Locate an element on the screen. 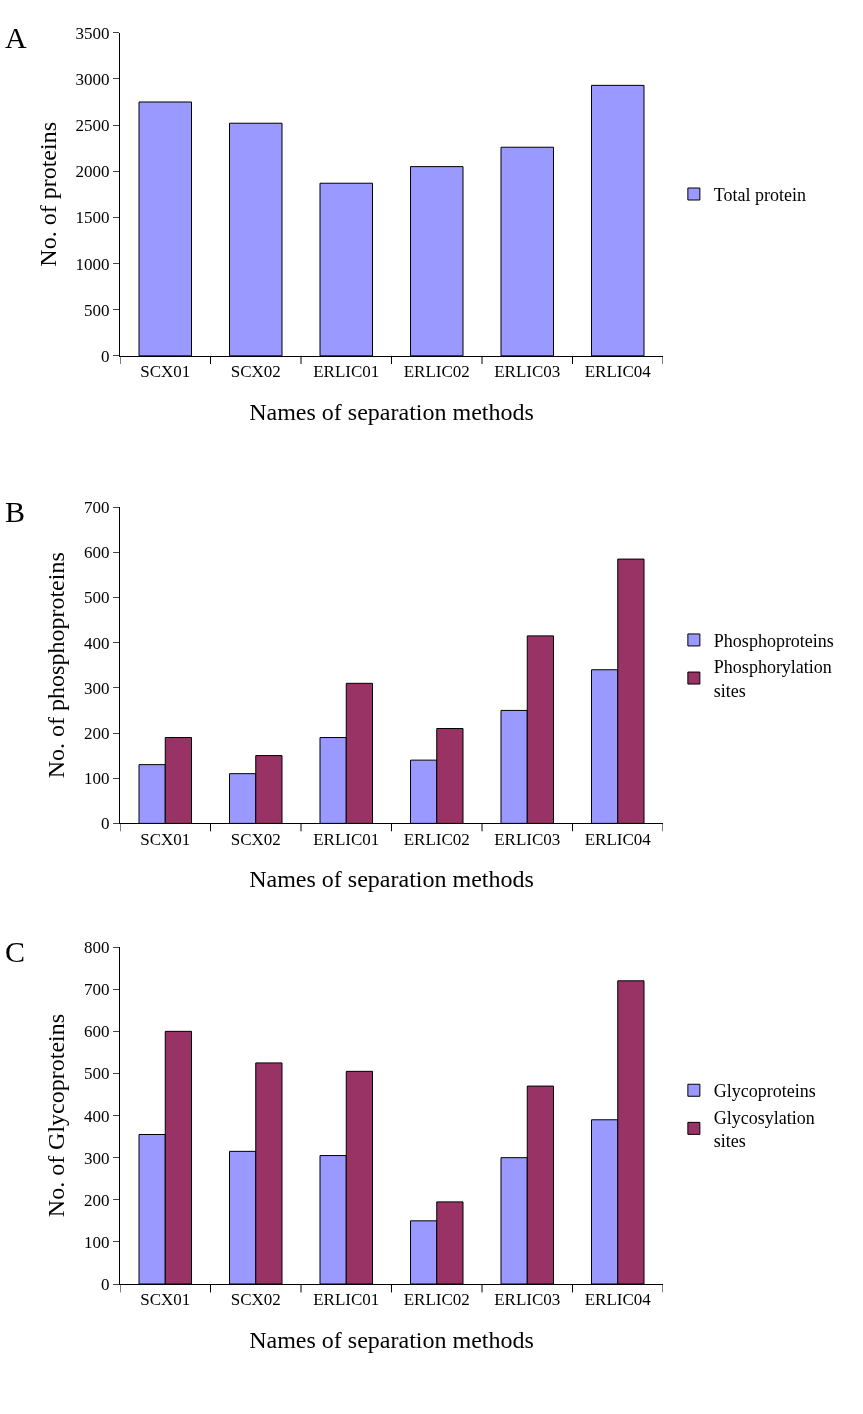 Image resolution: width=863 pixels, height=1414 pixels. chart-title: C is located at coordinates (15, 951).